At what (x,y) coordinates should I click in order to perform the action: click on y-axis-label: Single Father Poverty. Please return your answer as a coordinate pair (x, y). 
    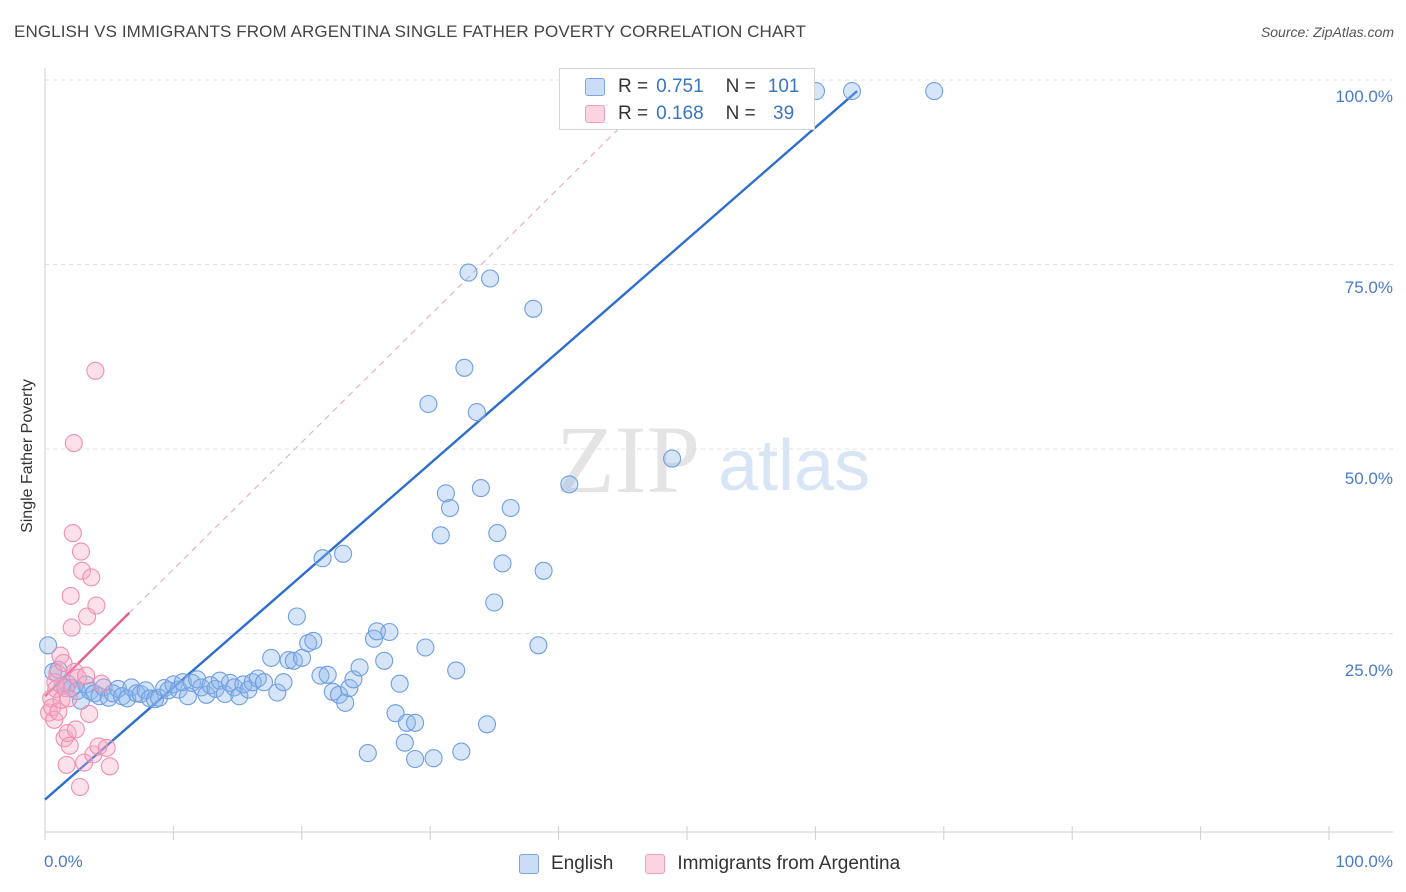
    Looking at the image, I should click on (27, 456).